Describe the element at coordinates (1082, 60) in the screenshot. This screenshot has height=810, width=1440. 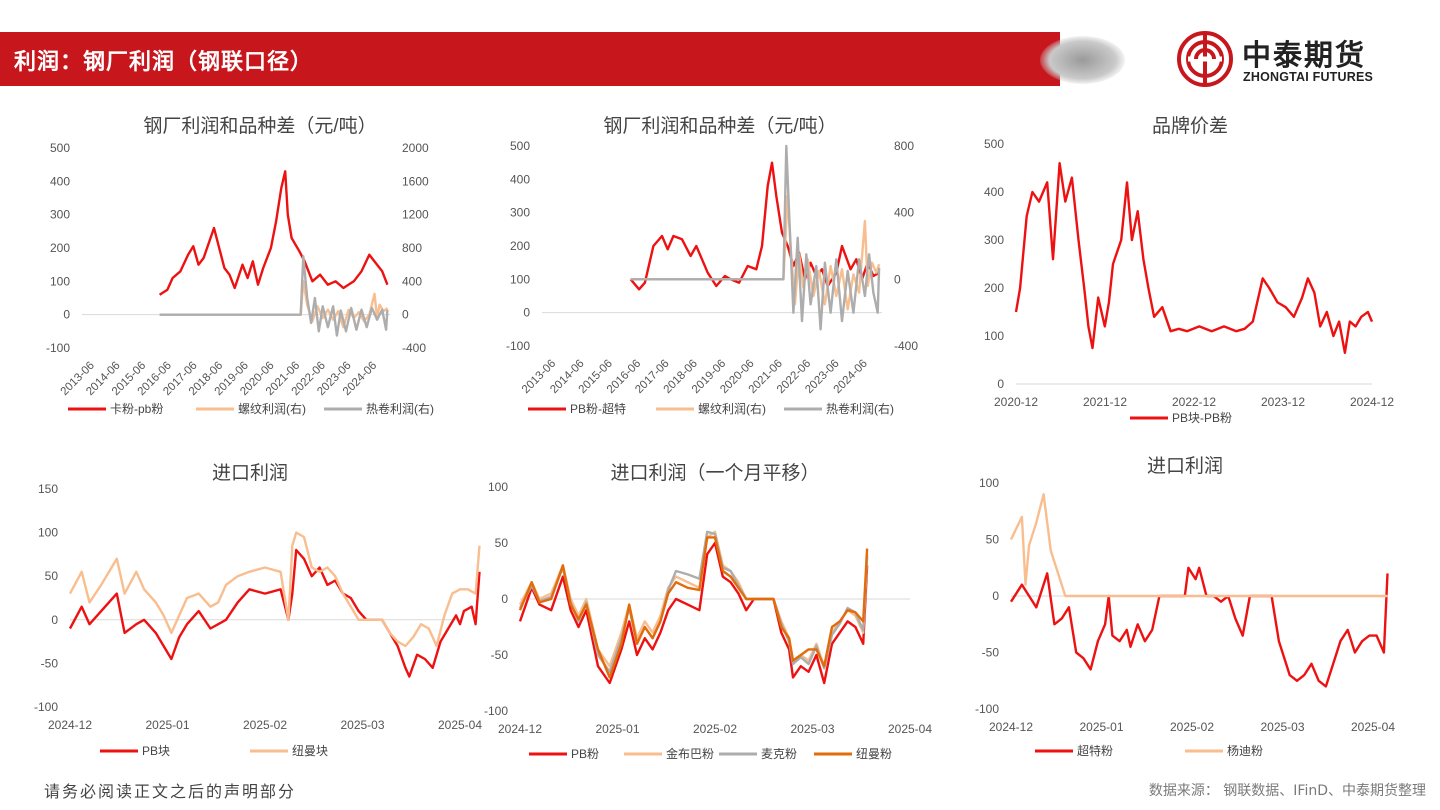
I see `header-shadow` at that location.